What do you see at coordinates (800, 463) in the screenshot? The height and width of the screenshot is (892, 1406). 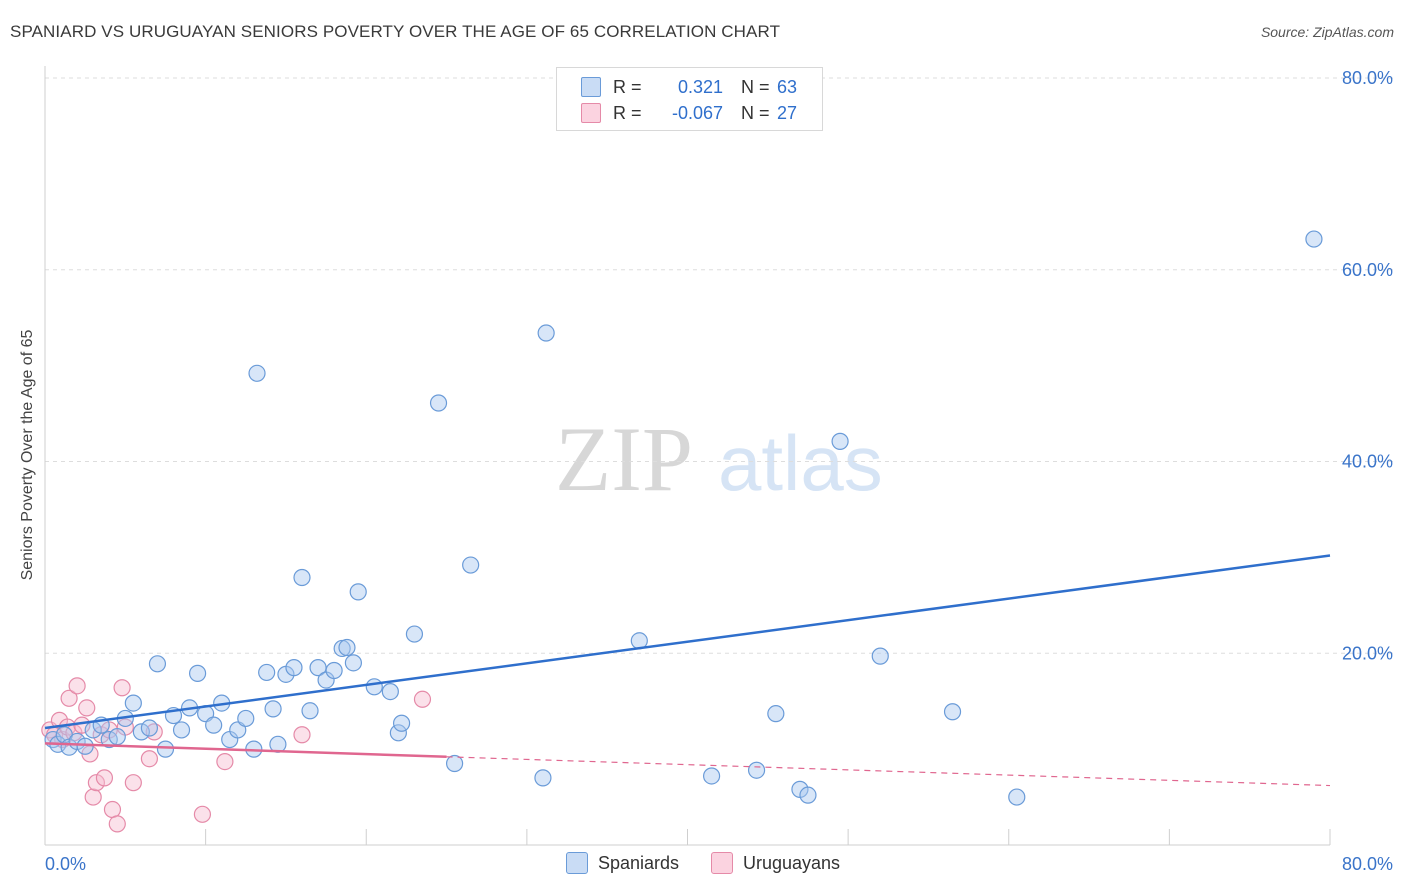 I see `watermark-atlas: atlas` at bounding box center [800, 463].